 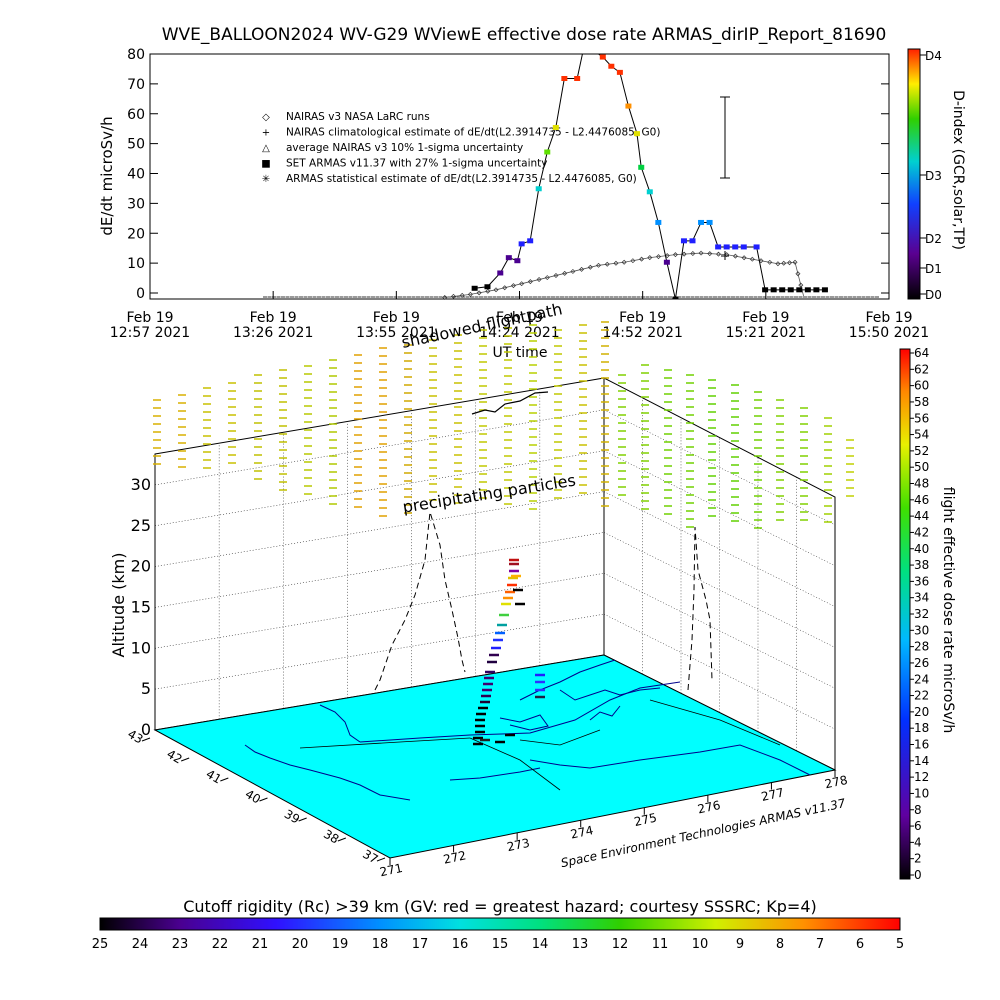 I want to click on cutoff-rigidity-tick-label: 10, so click(x=700, y=944).